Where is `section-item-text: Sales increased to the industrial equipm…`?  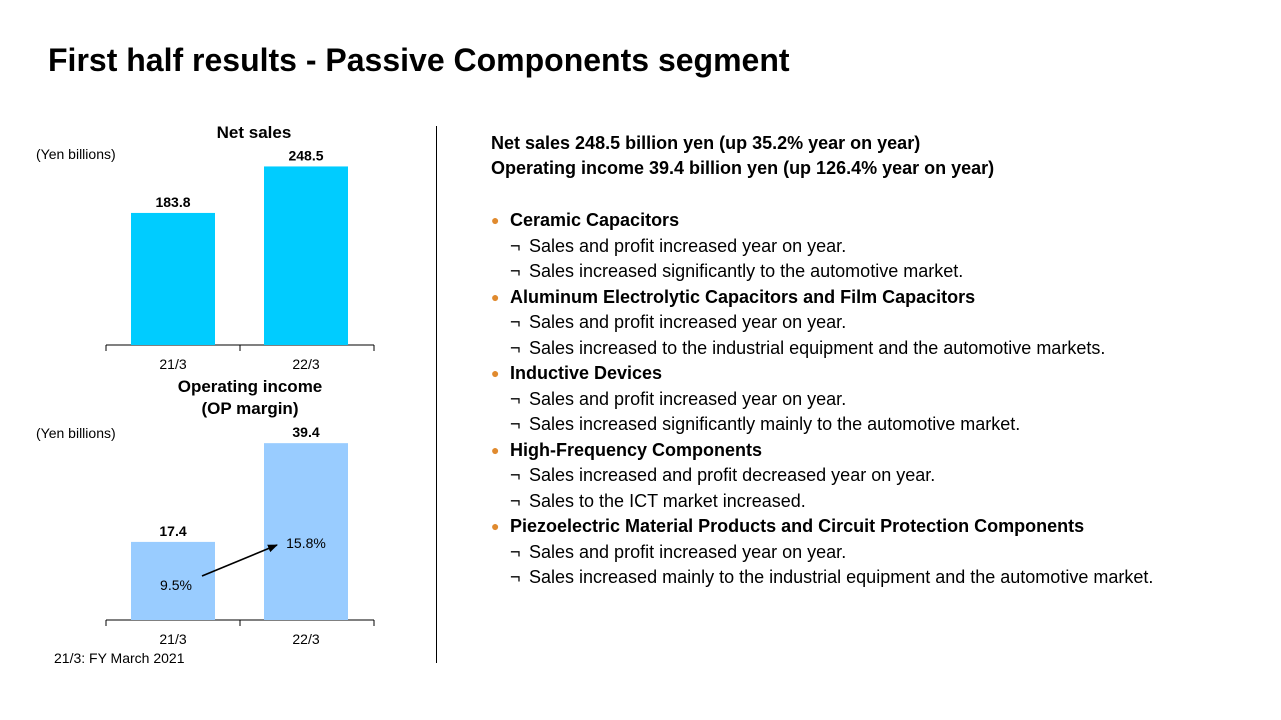
section-item-text: Sales increased to the industrial equipm… is located at coordinates (817, 347).